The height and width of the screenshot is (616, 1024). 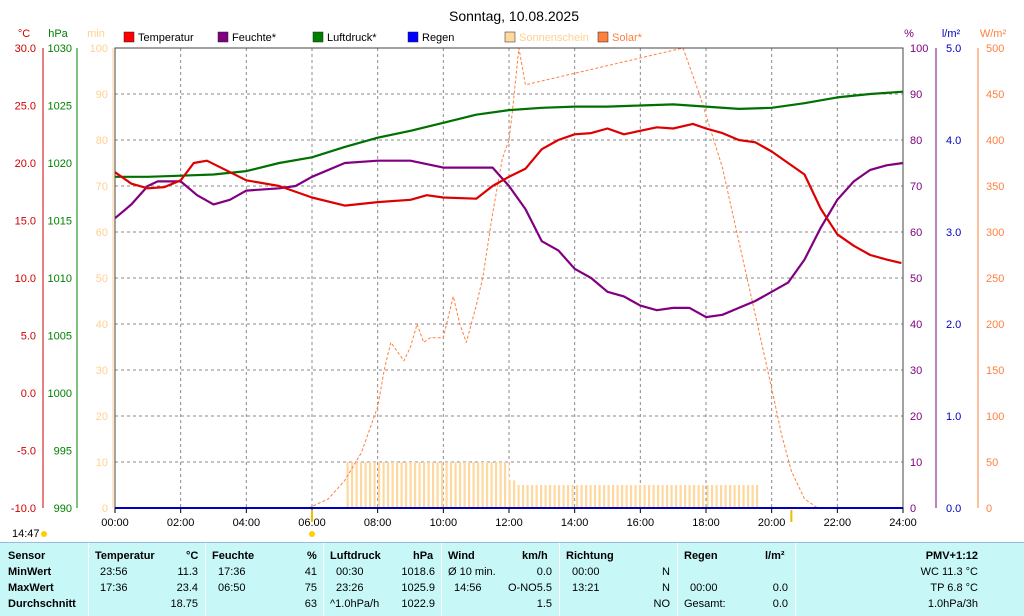 What do you see at coordinates (913, 509) in the screenshot?
I see `humidity-tick-label: 0` at bounding box center [913, 509].